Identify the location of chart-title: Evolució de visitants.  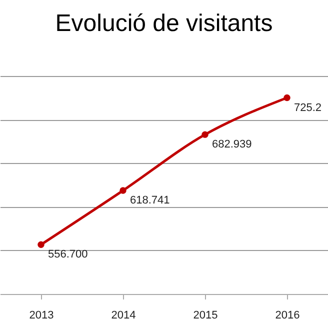
(164, 23).